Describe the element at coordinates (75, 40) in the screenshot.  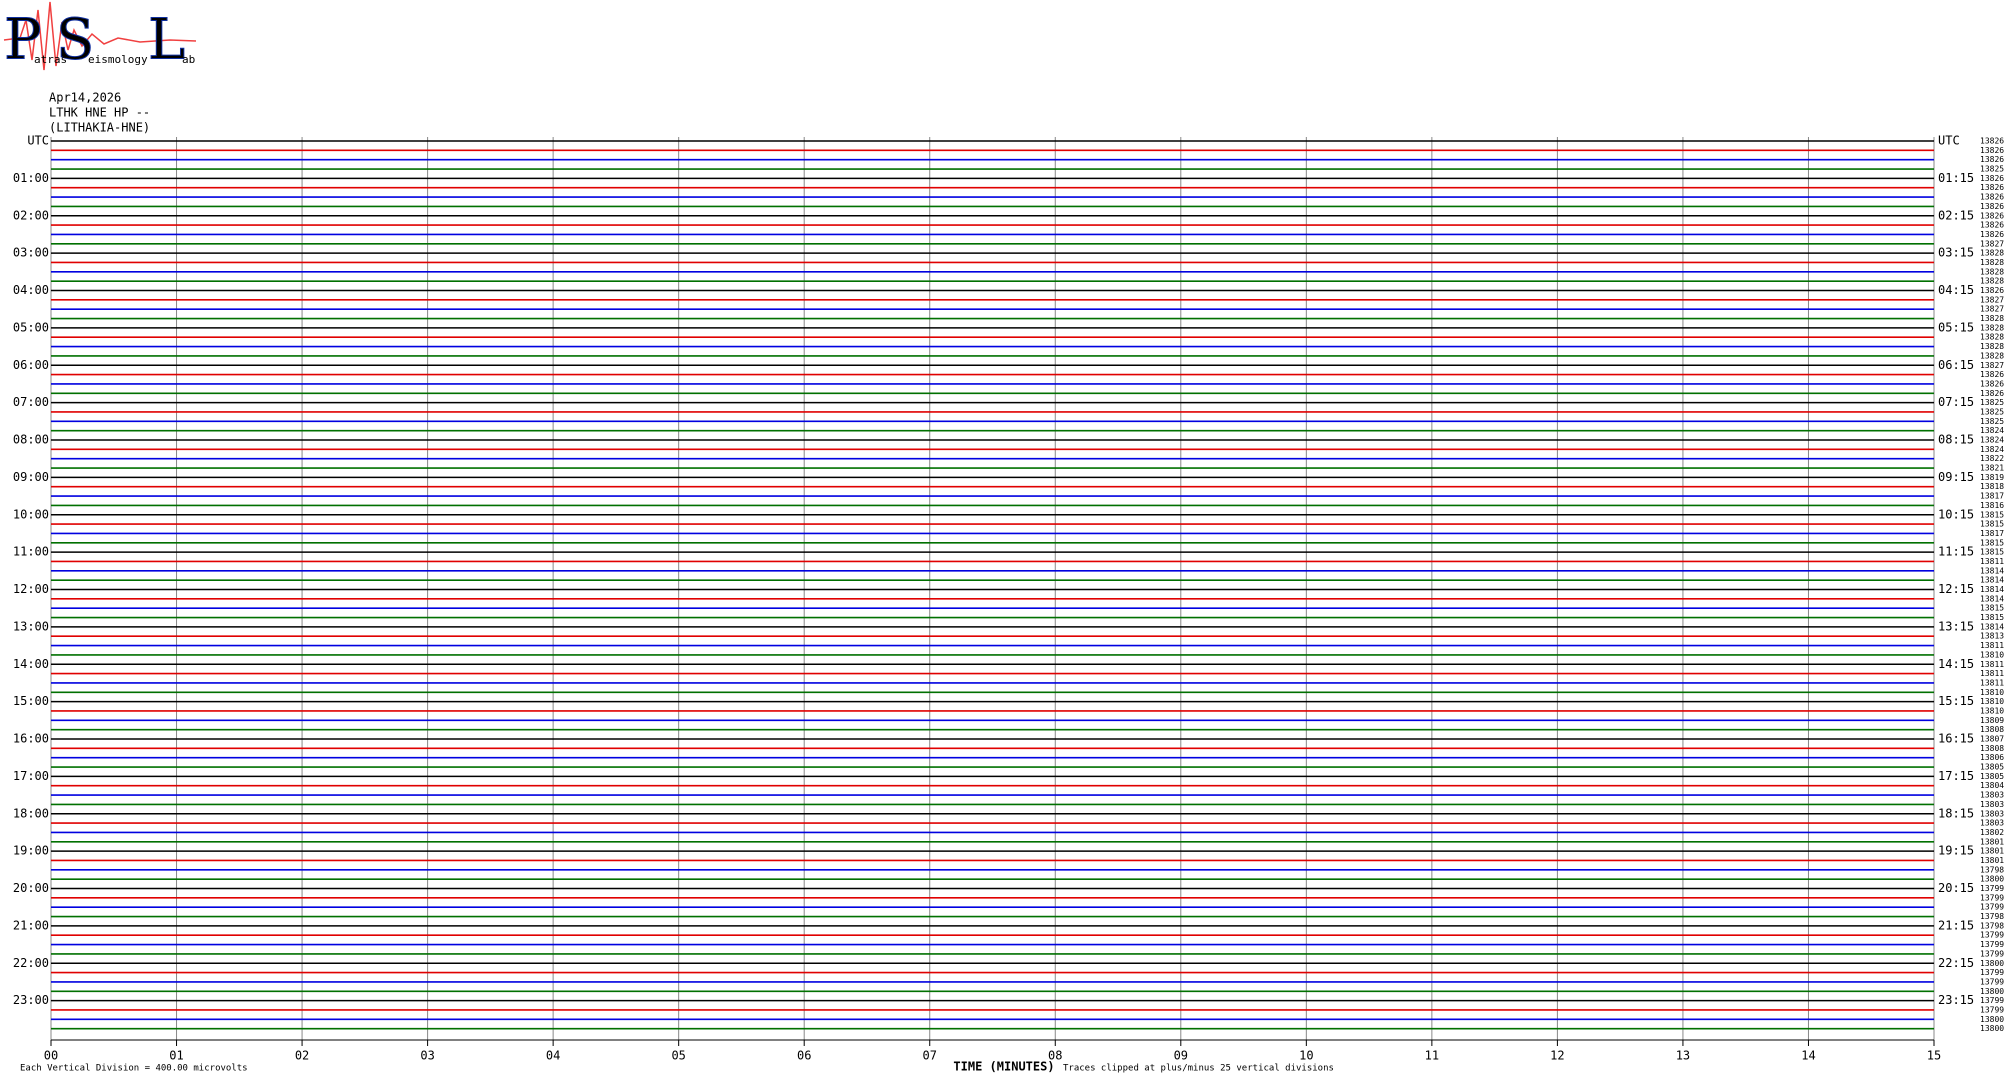
I see `logo-letter: S` at that location.